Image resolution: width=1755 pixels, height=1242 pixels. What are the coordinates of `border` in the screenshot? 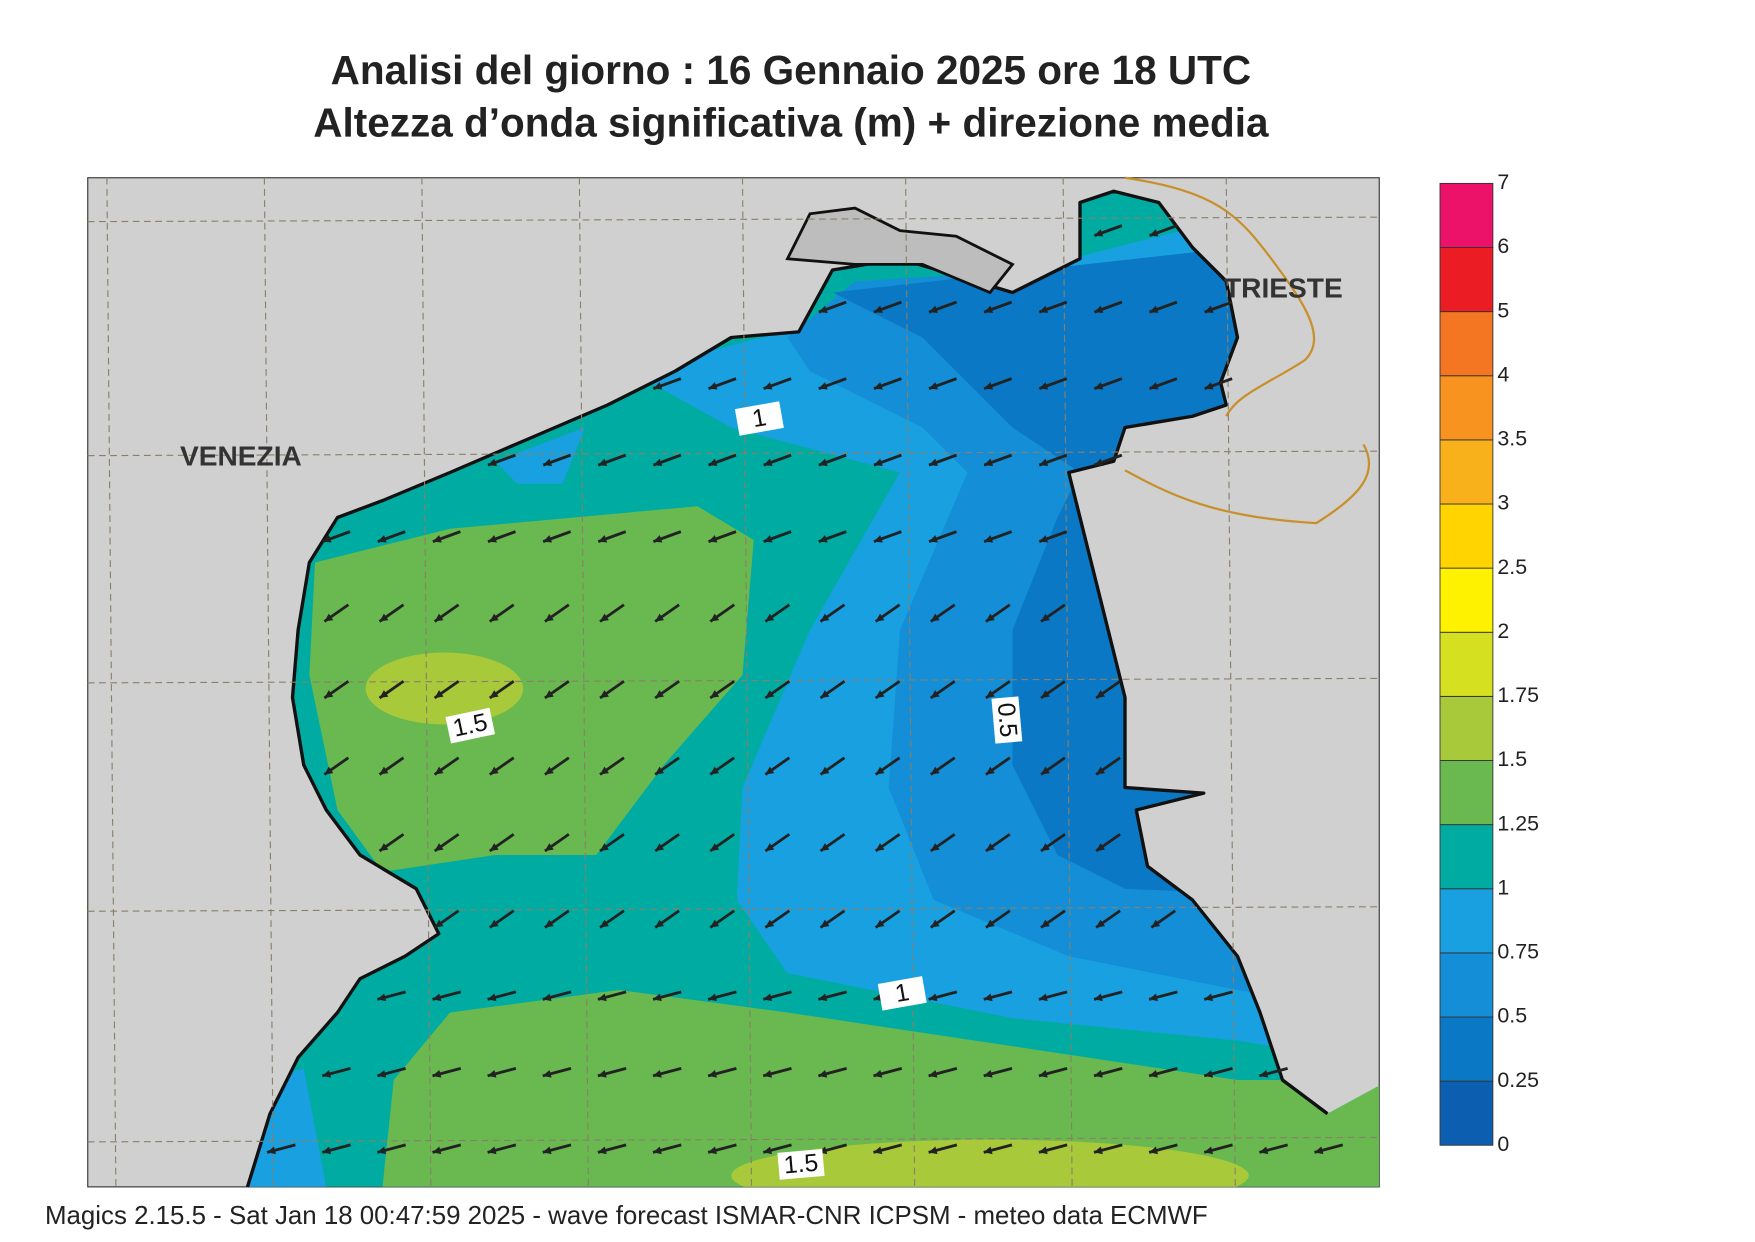 It's located at (1247, 350).